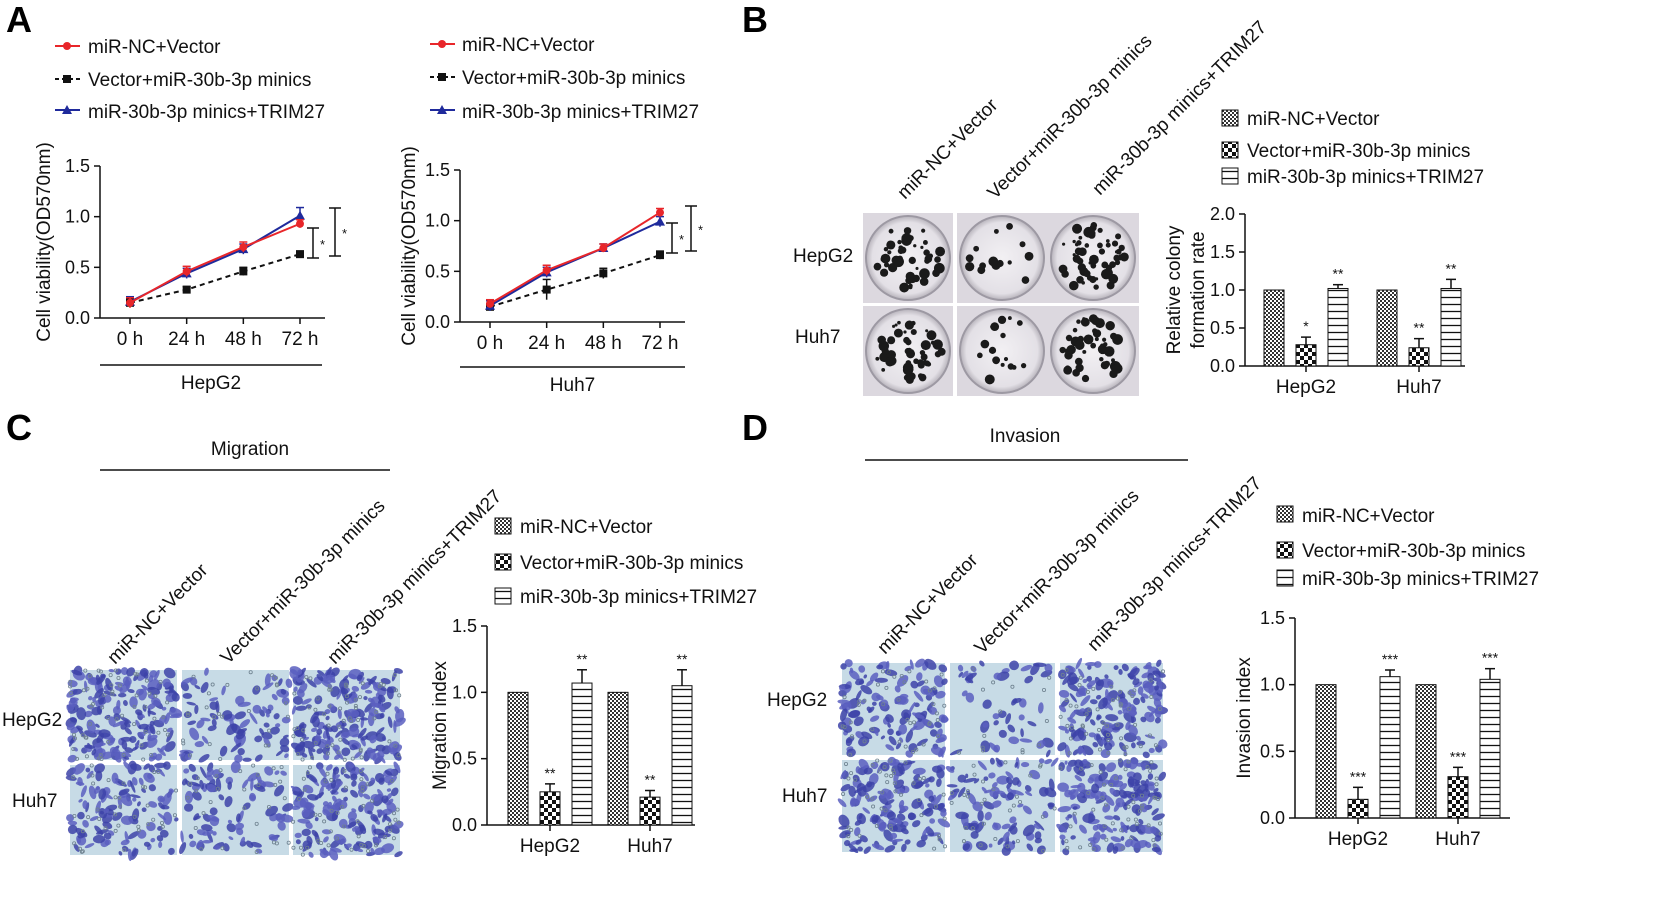 This screenshot has height=905, width=1654. I want to click on y-axis-label: Migration index, so click(440, 725).